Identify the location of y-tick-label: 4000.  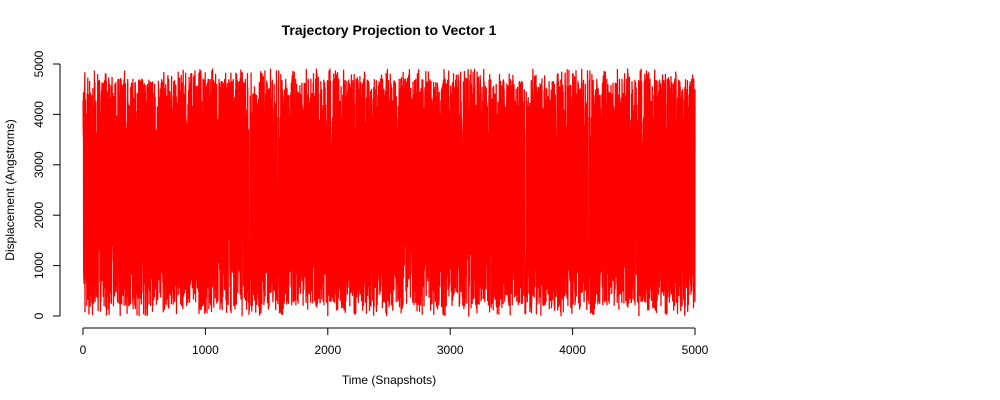
(39, 114).